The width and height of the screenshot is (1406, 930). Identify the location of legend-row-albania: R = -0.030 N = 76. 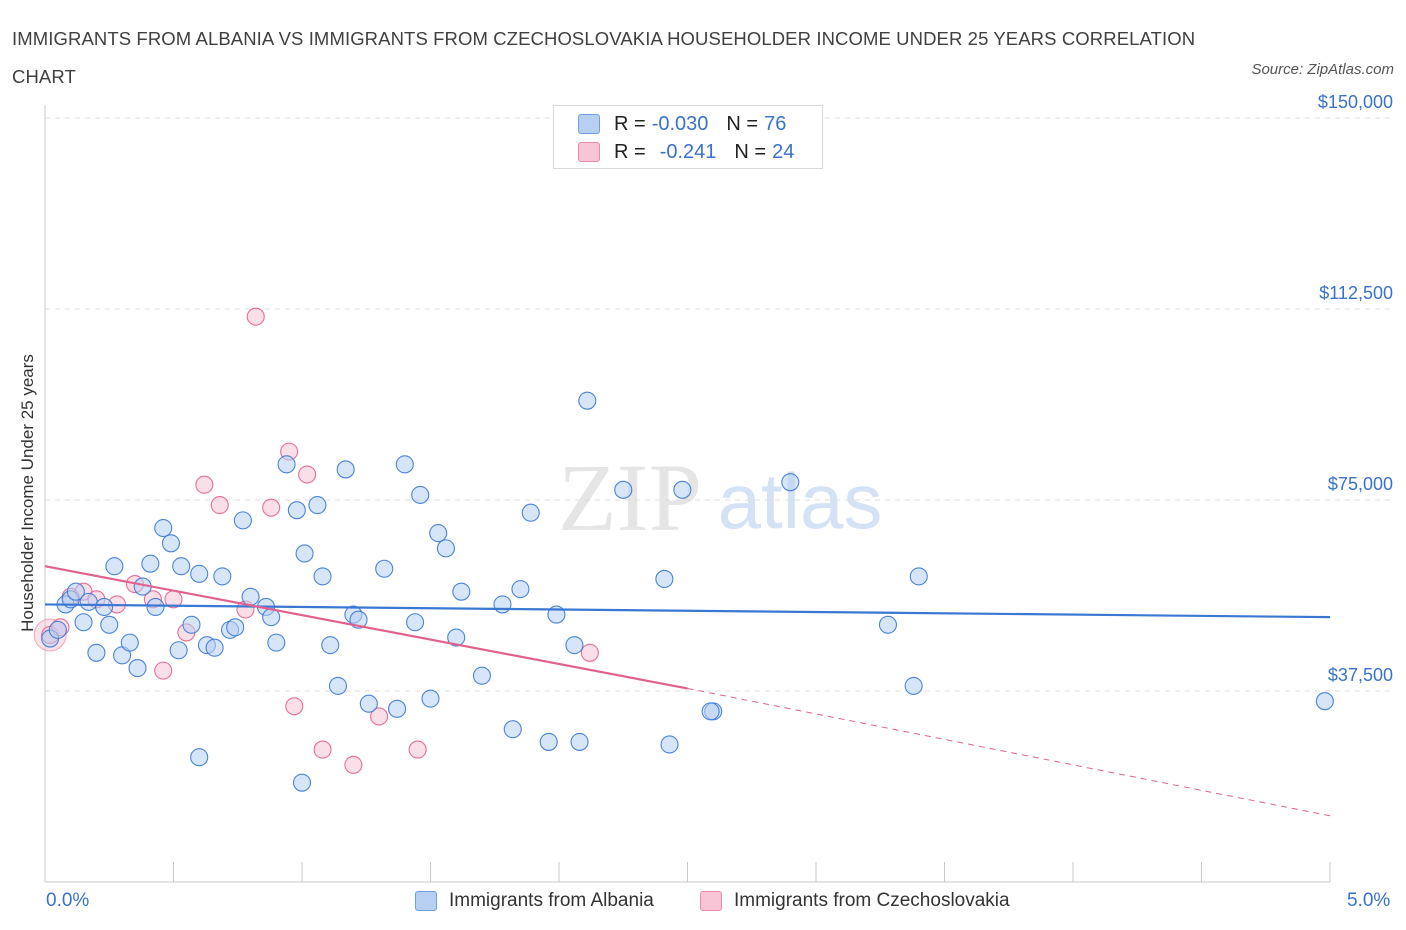
(670, 124).